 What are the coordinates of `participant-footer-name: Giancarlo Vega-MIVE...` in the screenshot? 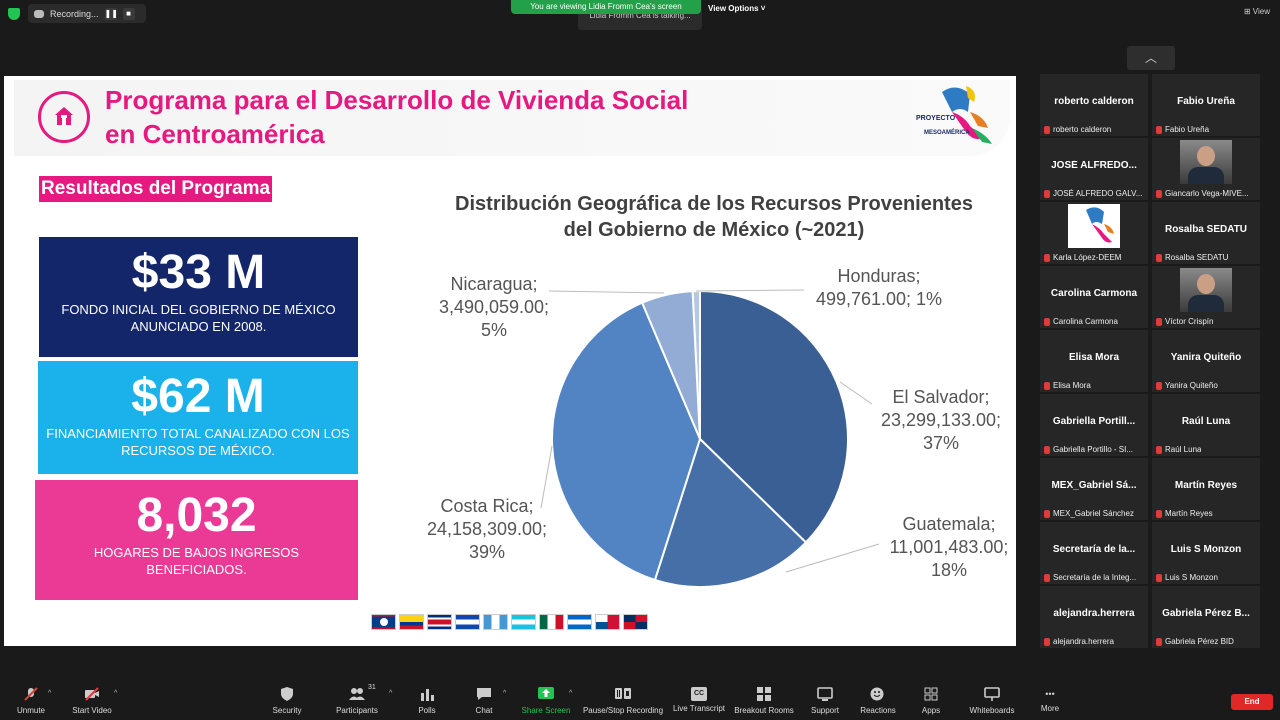 It's located at (1207, 193).